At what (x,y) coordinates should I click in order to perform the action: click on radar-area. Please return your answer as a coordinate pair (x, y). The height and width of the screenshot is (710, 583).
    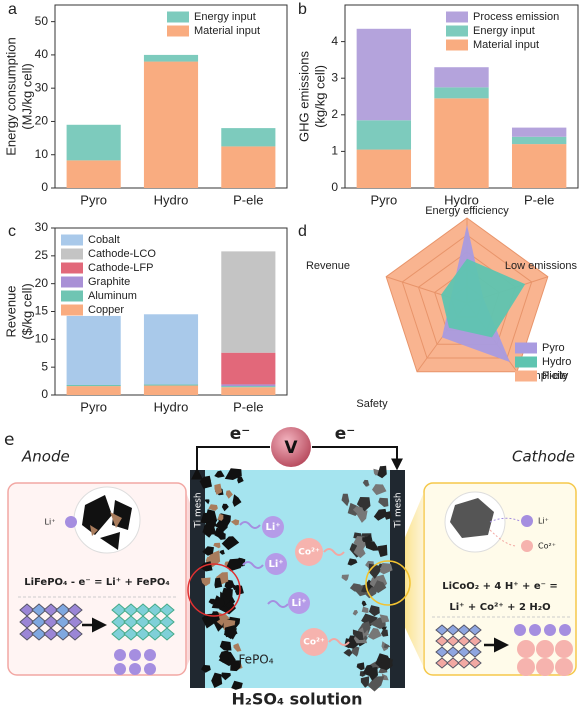
    Looking at the image, I should click on (483, 298).